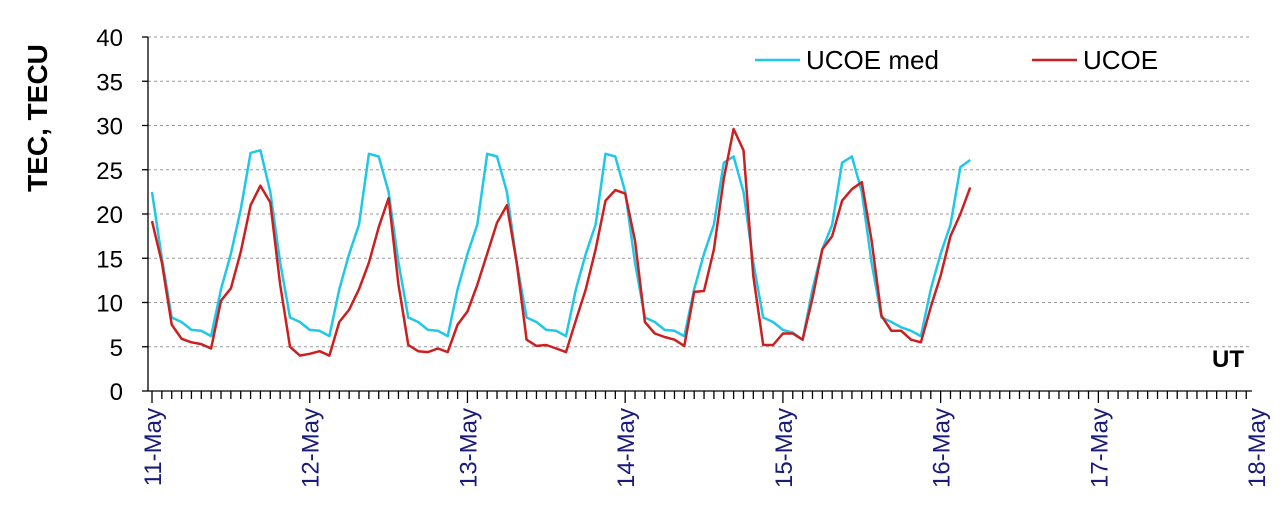 This screenshot has width=1286, height=532. Describe the element at coordinates (1257, 448) in the screenshot. I see `x-tick-label: 18-May` at that location.